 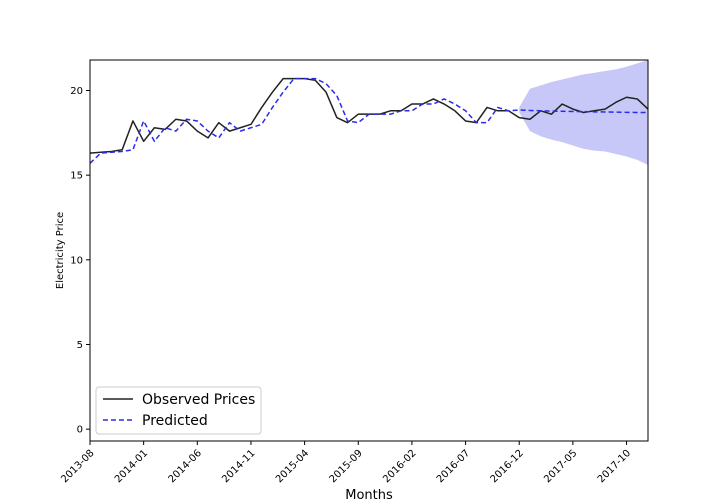 What do you see at coordinates (76, 91) in the screenshot?
I see `y-tick-label: 20` at bounding box center [76, 91].